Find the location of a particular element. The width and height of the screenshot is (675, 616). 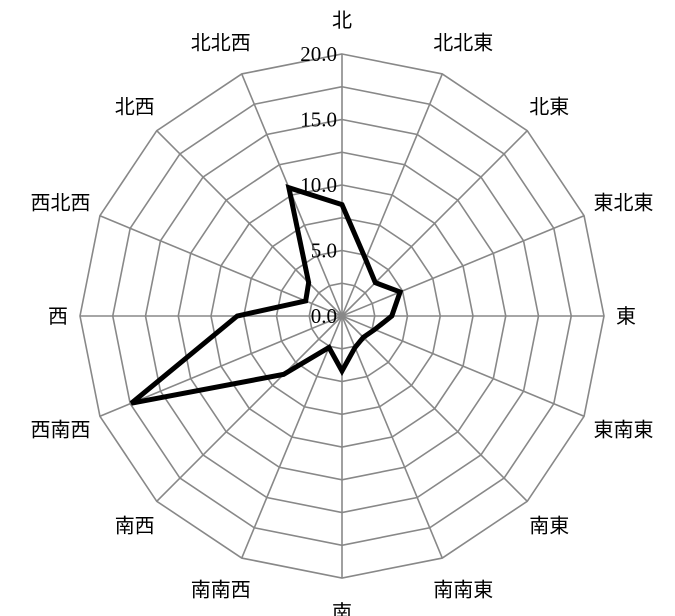

direction-label-5: 東 is located at coordinates (626, 316).